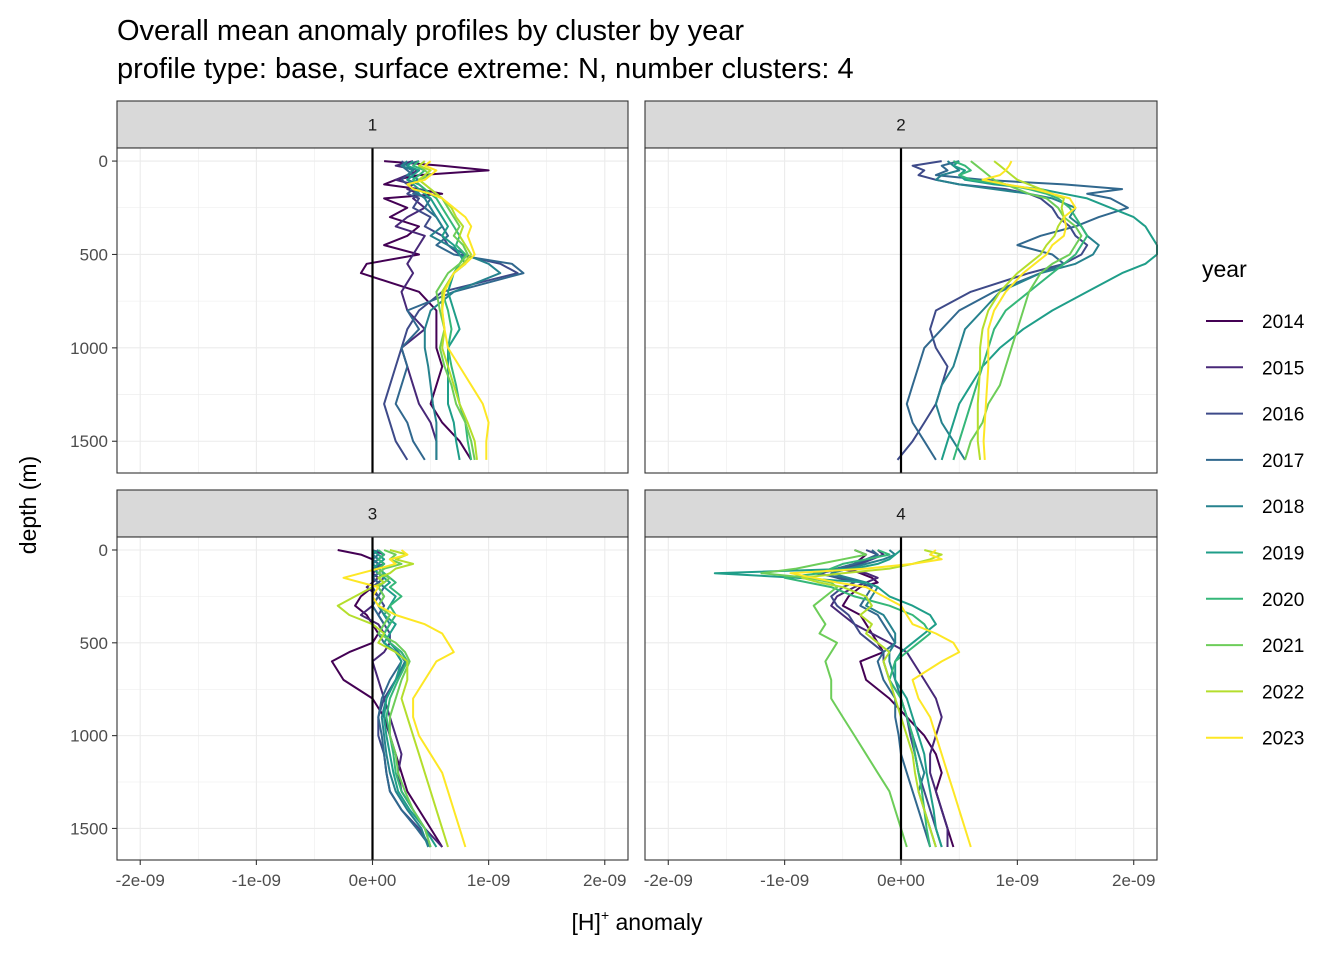 The image size is (1344, 960). I want to click on legend-label: 2016, so click(1283, 415).